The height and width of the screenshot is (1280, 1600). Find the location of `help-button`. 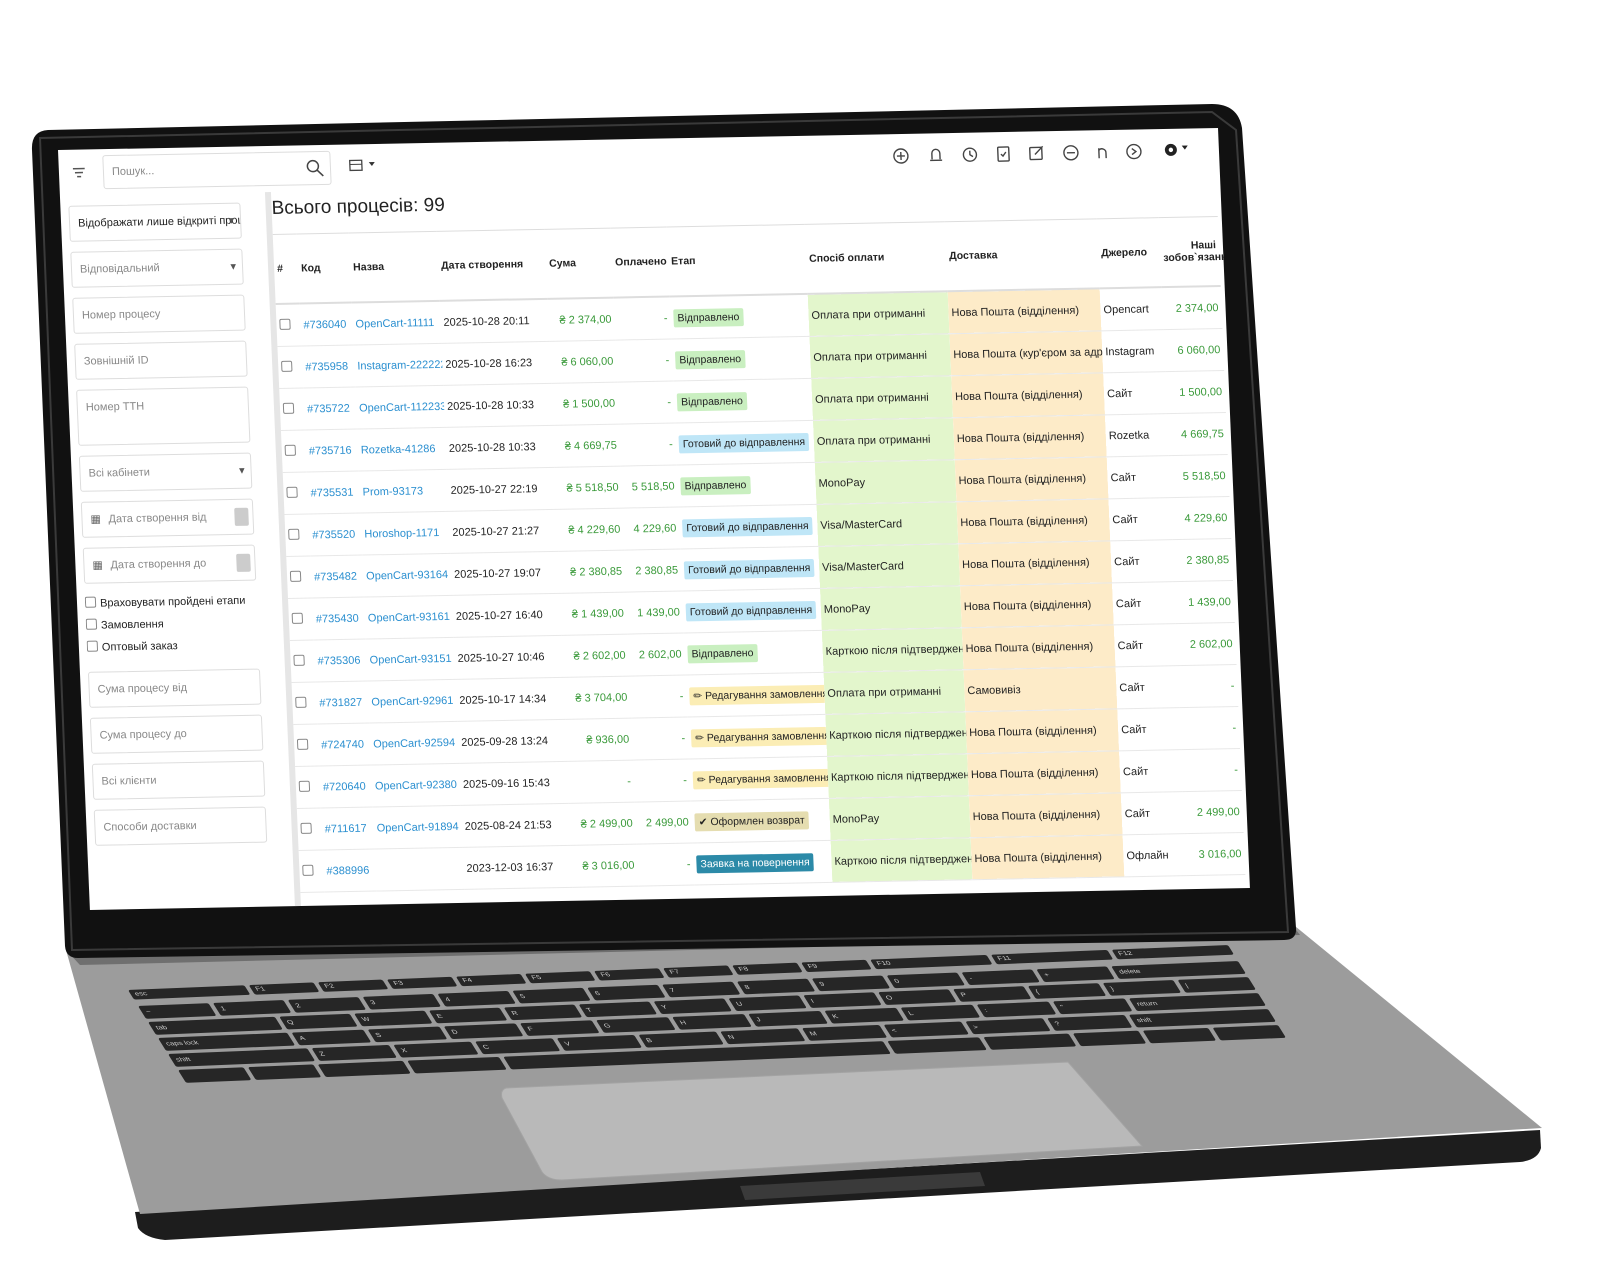

help-button is located at coordinates (1134, 151).